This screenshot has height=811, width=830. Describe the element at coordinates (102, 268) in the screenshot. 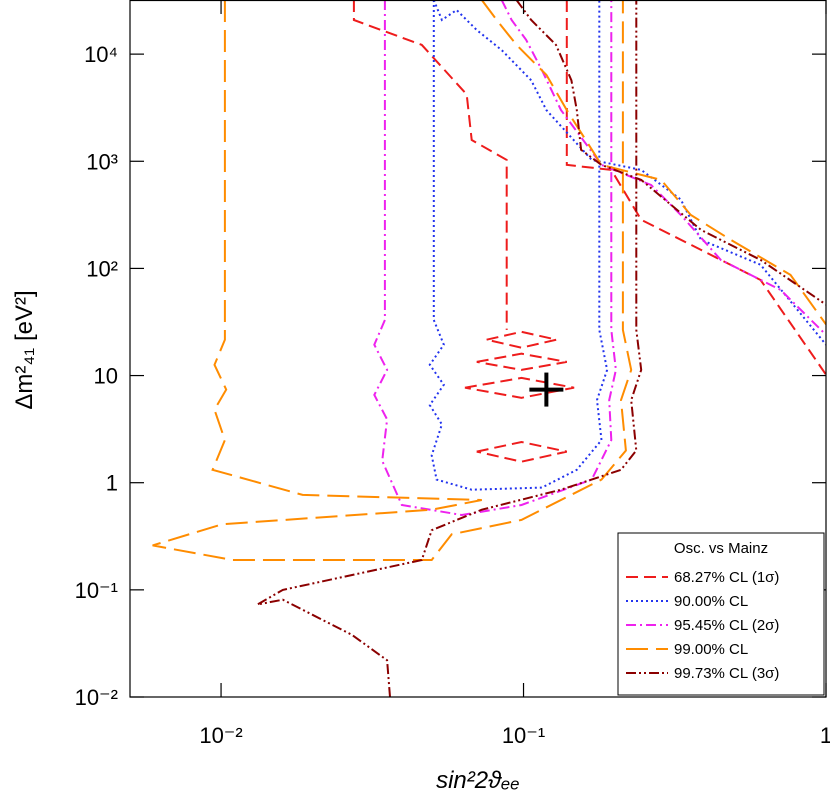

I see `y-tick-label: 10²` at that location.